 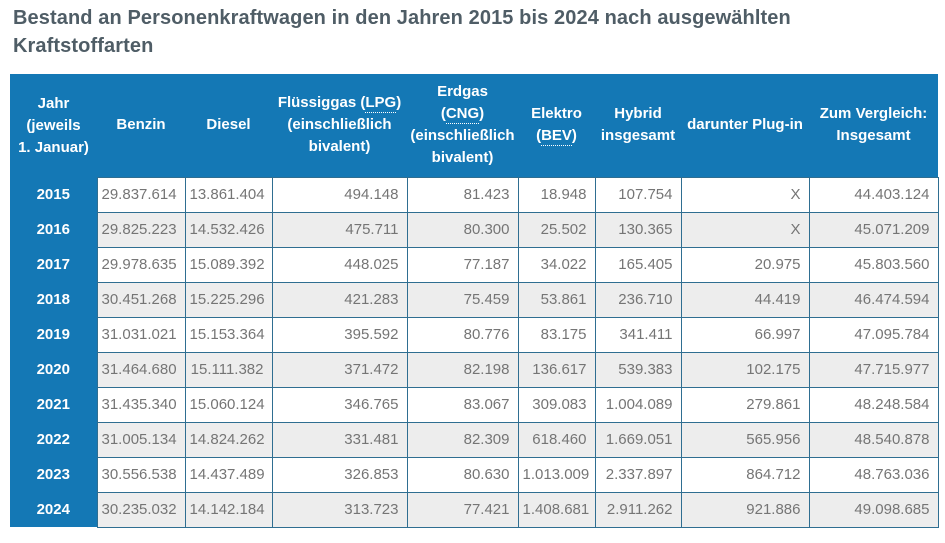 I want to click on data-cell-2018-plugin: 44.419, so click(x=745, y=299).